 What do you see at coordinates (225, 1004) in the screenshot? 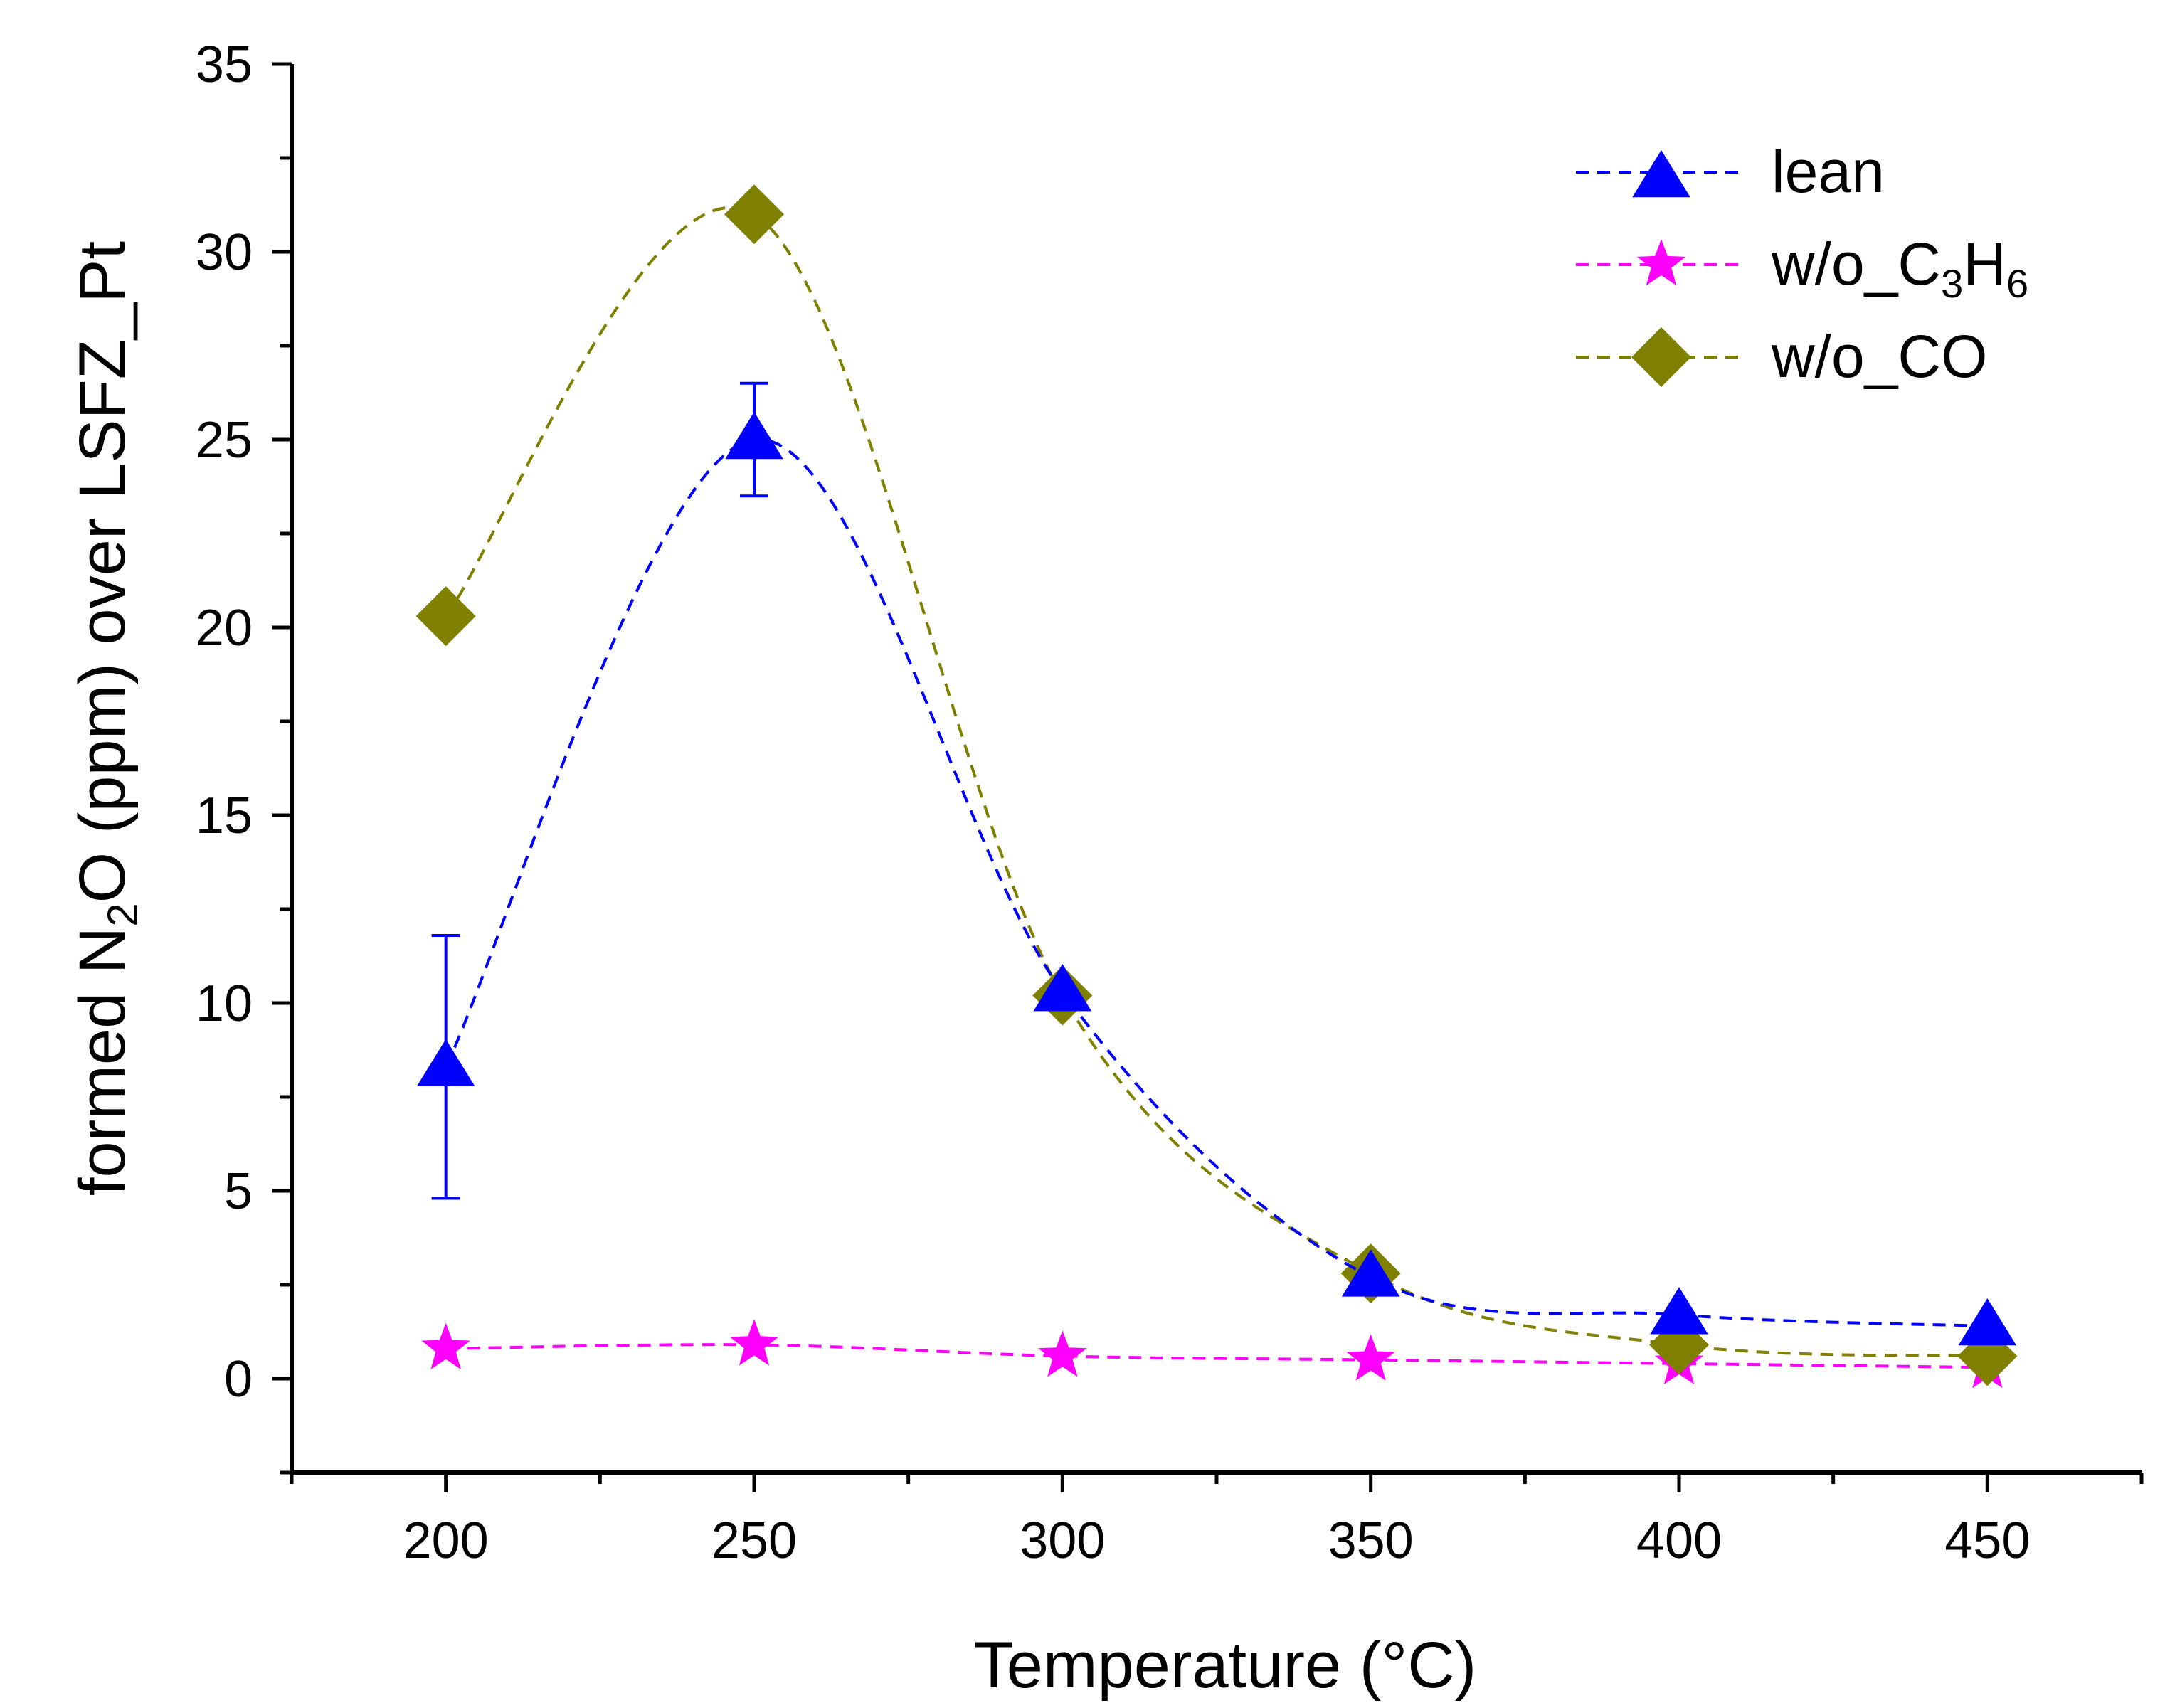
I see `y-tick-label: 10` at bounding box center [225, 1004].